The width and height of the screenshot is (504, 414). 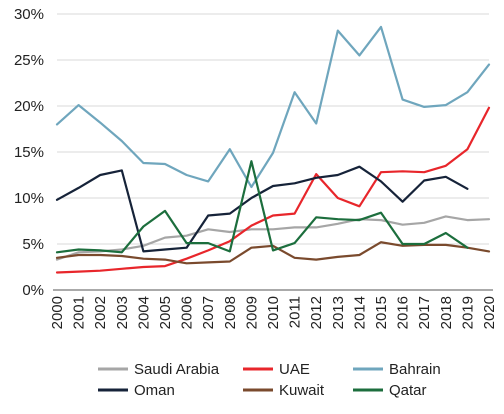 I want to click on x-tick-label: 2003, so click(x=122, y=312).